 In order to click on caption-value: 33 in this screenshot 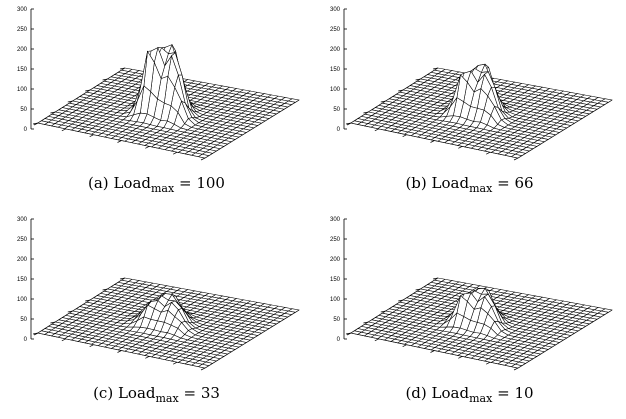, I will do `click(210, 393)`.